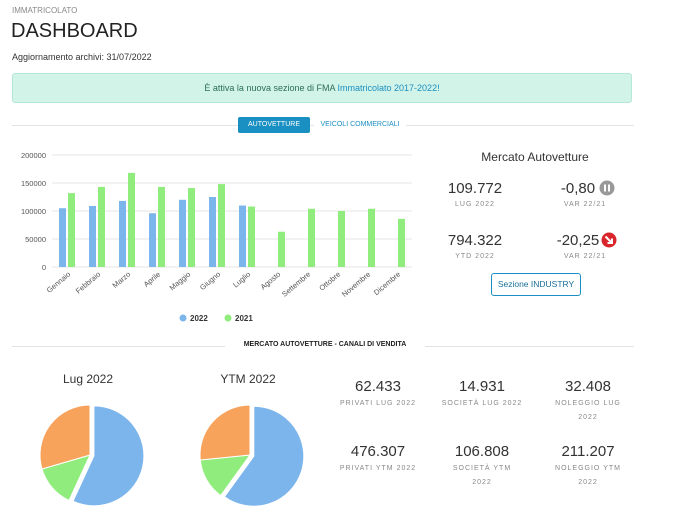  I want to click on y-tick-label: 50000, so click(35, 239).